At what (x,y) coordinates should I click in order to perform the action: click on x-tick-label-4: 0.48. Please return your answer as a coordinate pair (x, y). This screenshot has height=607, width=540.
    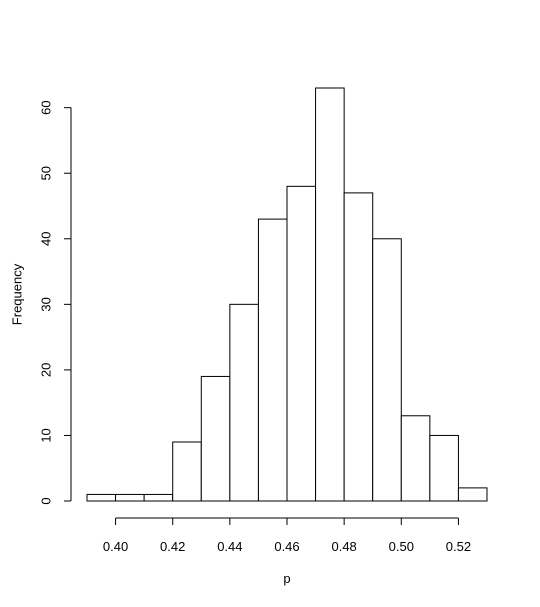
    Looking at the image, I should click on (343, 546).